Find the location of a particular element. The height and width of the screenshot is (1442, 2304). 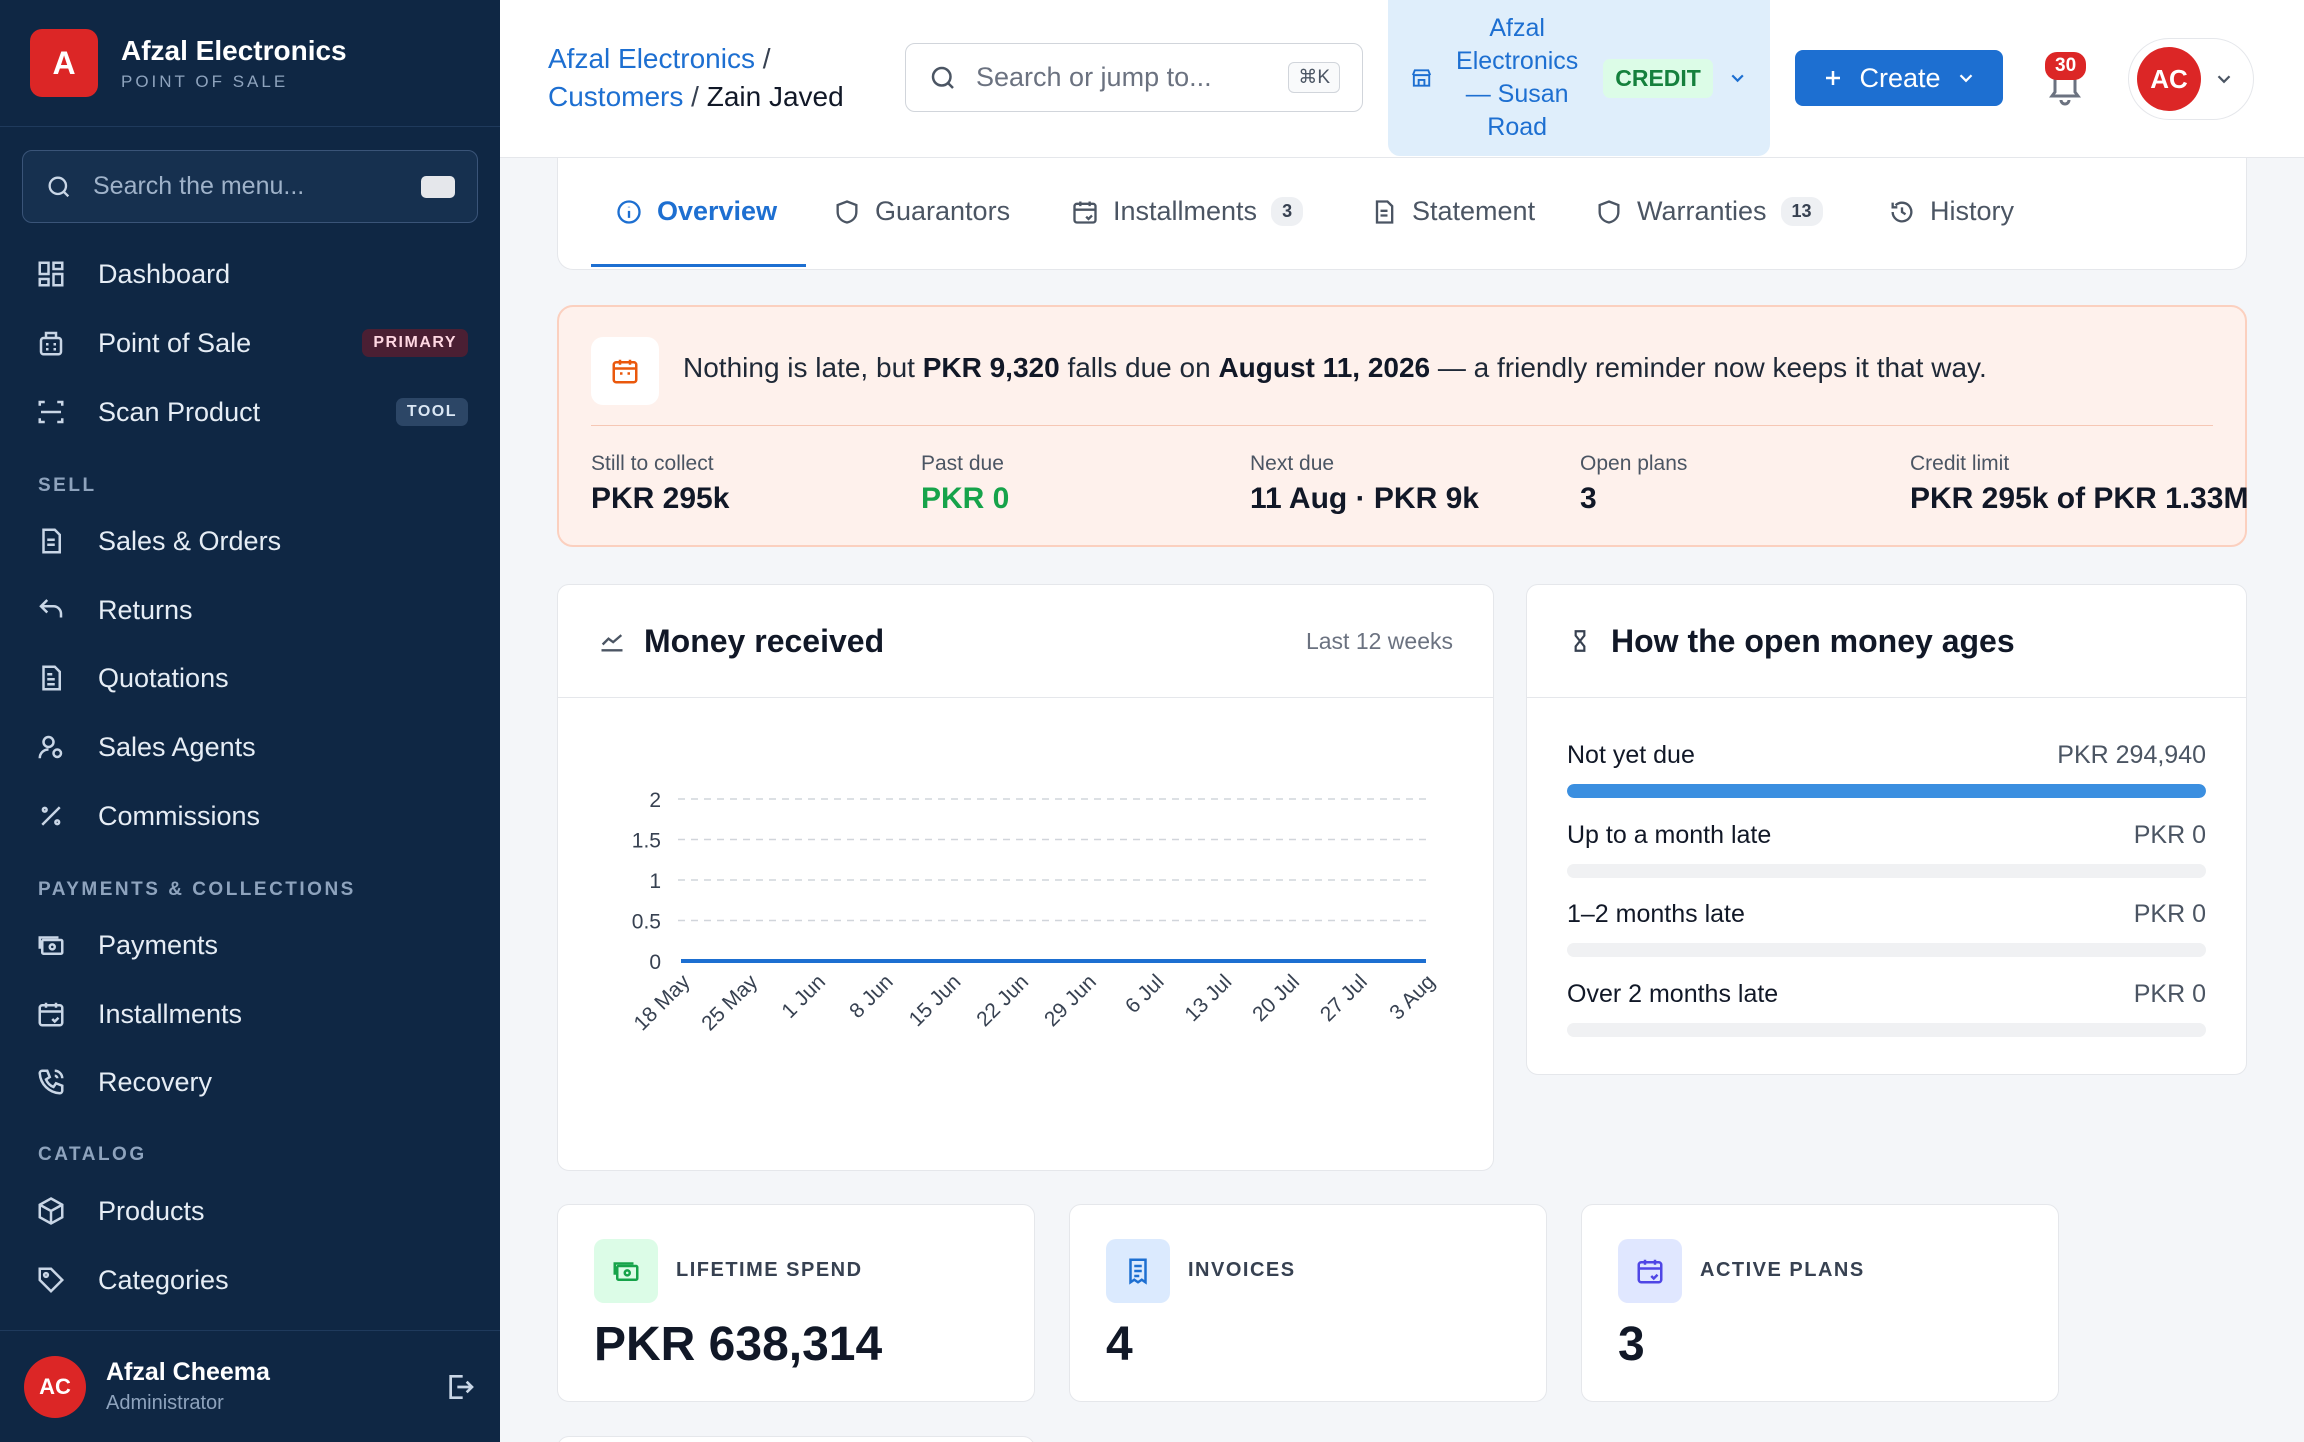

stat-value: 11 Aug · PKR 9k is located at coordinates (1364, 498).